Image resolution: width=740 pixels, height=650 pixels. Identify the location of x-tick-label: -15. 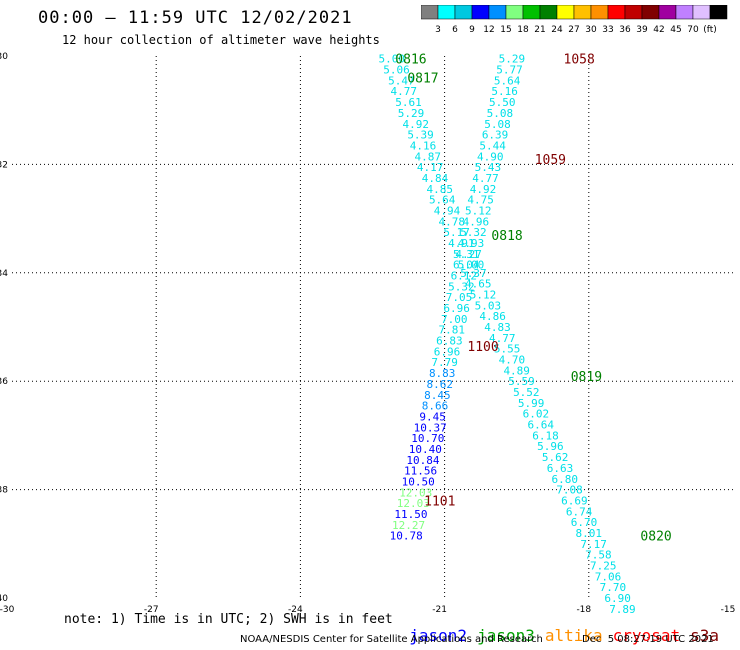
(728, 610).